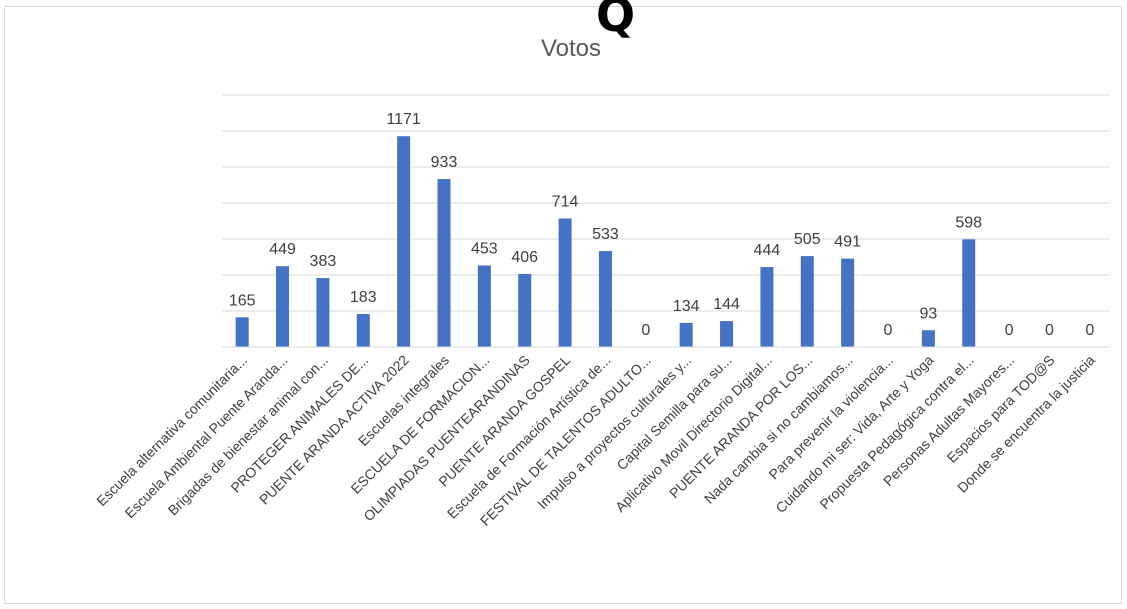 Image resolution: width=1127 pixels, height=609 pixels. I want to click on data-label: 383, so click(323, 261).